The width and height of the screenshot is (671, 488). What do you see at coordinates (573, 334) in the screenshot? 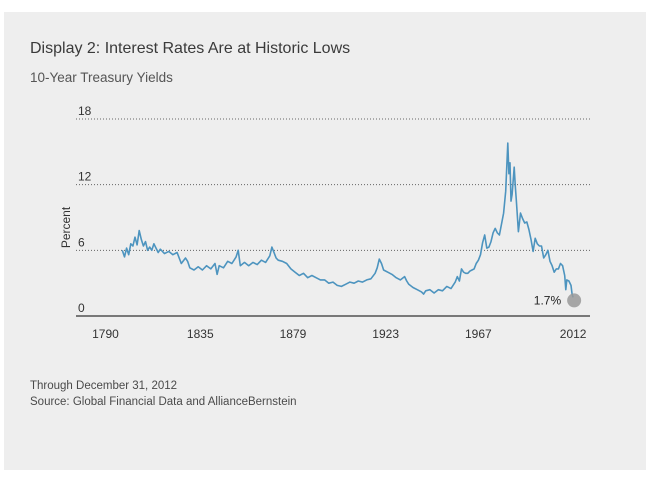
I see `x-tick-label: 2012` at bounding box center [573, 334].